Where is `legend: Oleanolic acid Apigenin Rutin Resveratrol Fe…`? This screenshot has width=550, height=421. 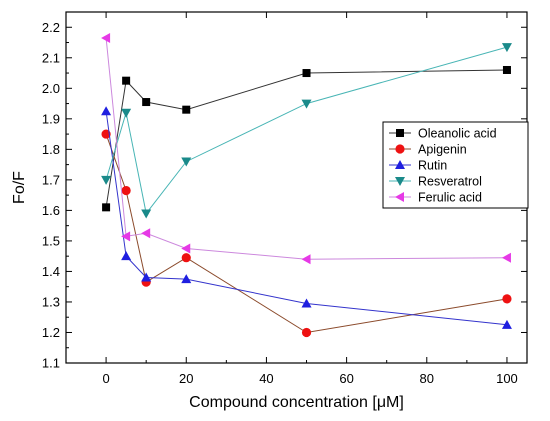
legend: Oleanolic acid Apigenin Rutin Resveratrol Fe… is located at coordinates (455, 165).